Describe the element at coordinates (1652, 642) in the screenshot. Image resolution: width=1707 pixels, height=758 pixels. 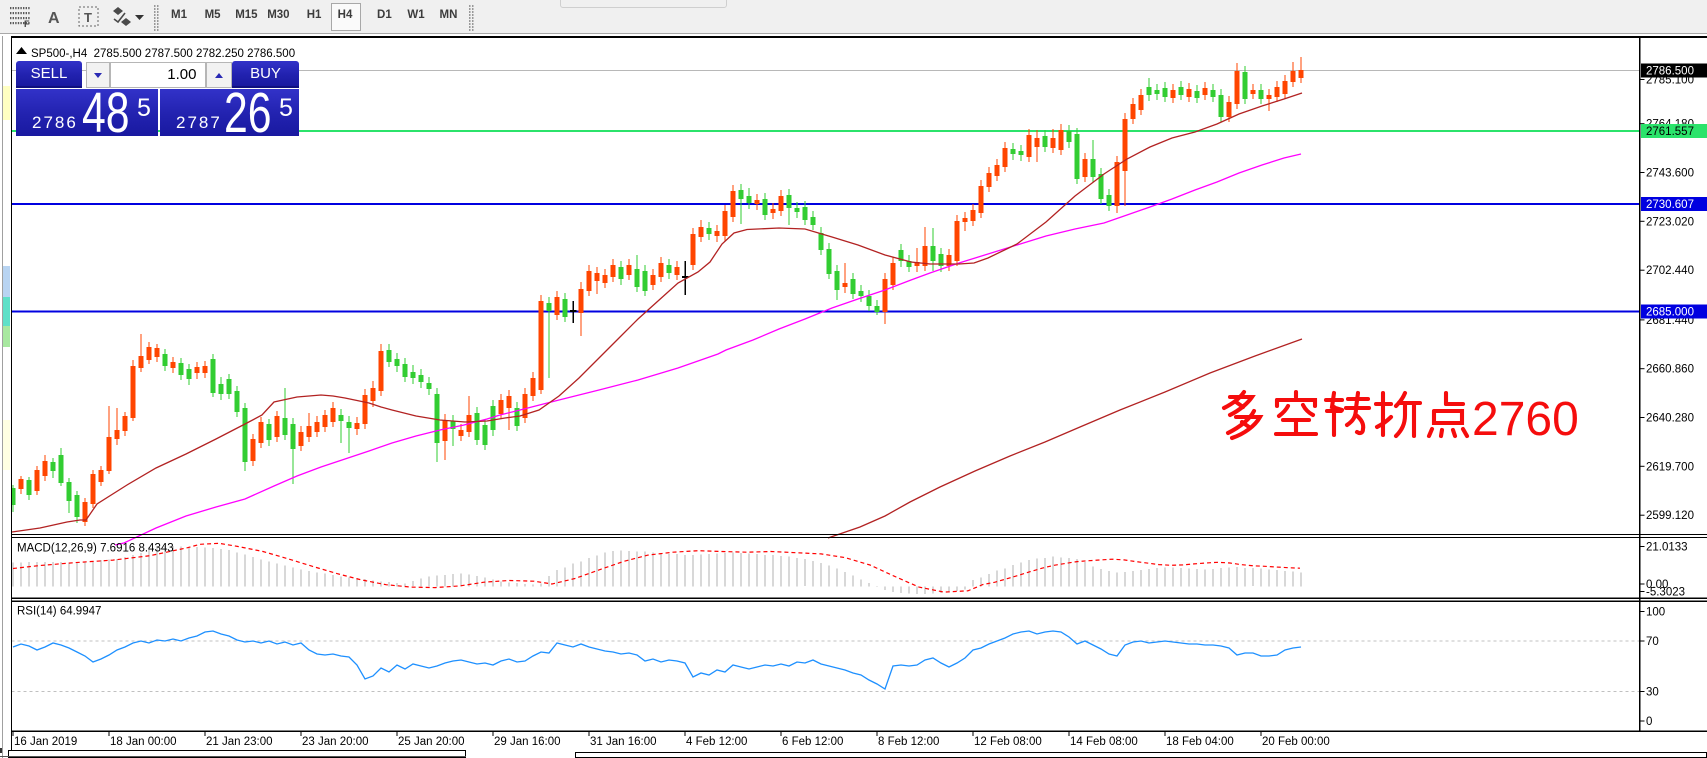
I see `svg-text: 70` at that location.